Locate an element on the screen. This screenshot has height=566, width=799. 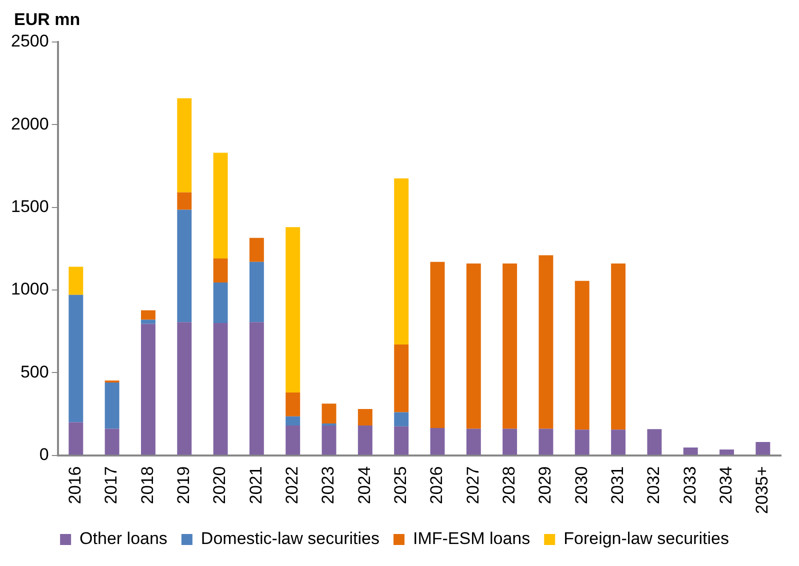
x-tick-label: 2034 is located at coordinates (726, 485).